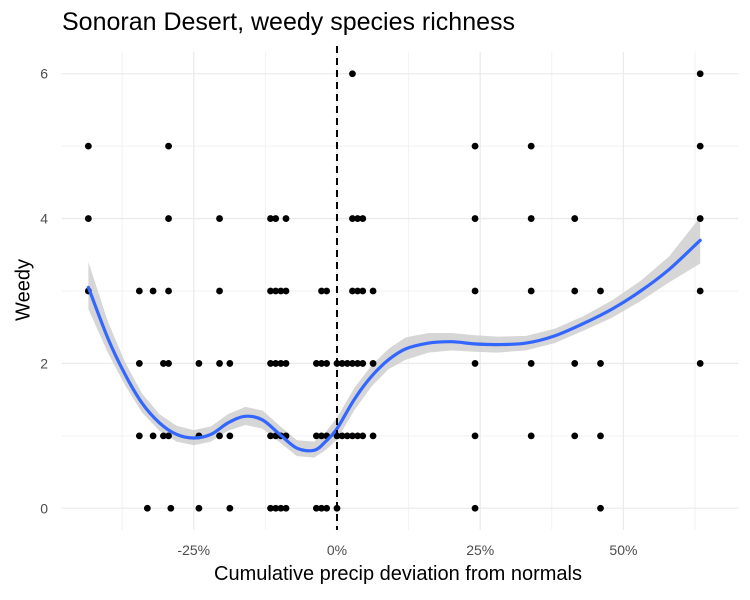  Describe the element at coordinates (44, 363) in the screenshot. I see `y-tick-label: 2` at that location.